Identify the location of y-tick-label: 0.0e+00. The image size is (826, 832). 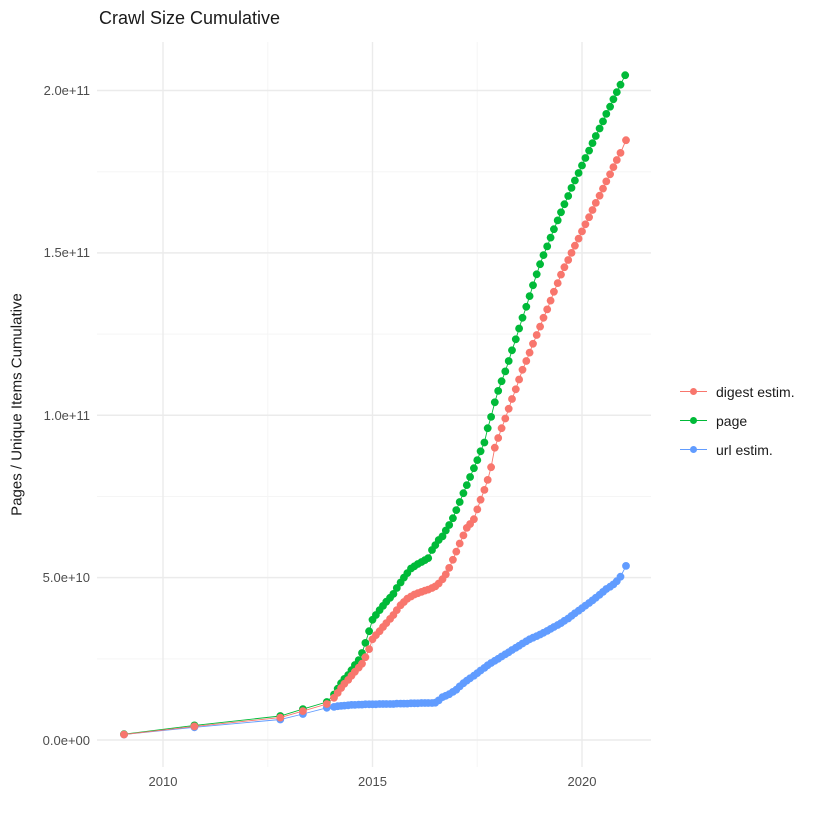
(66, 740).